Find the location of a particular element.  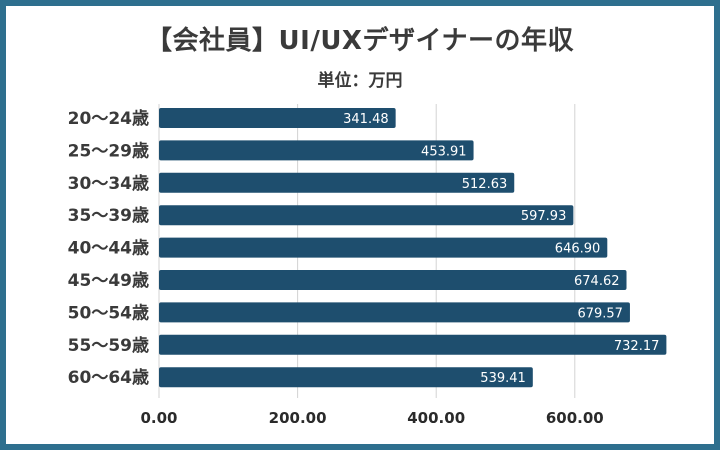

category-label: 35～39歳 is located at coordinates (108, 215).